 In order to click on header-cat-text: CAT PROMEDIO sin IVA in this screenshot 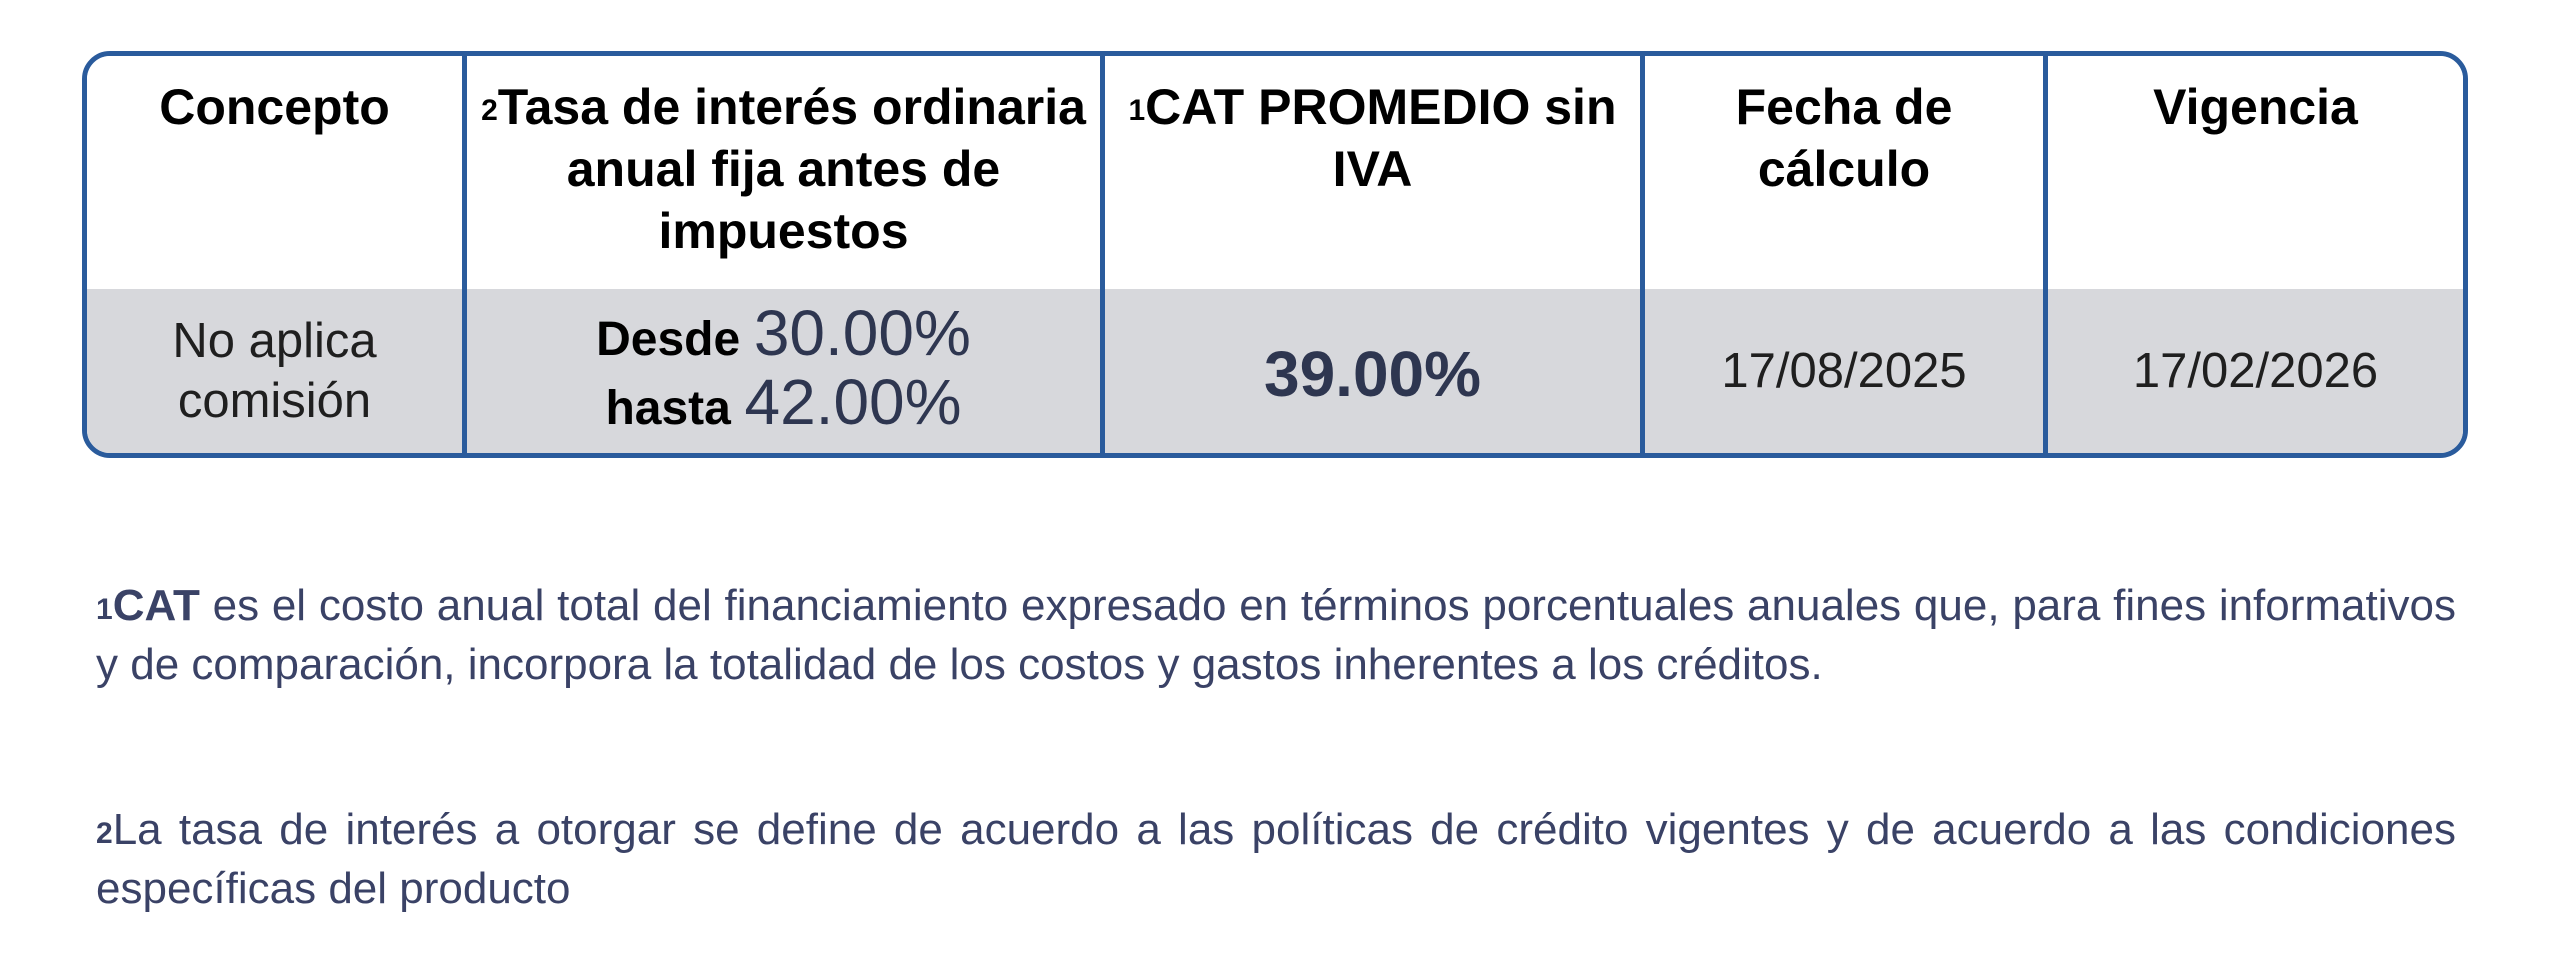, I will do `click(1381, 138)`.